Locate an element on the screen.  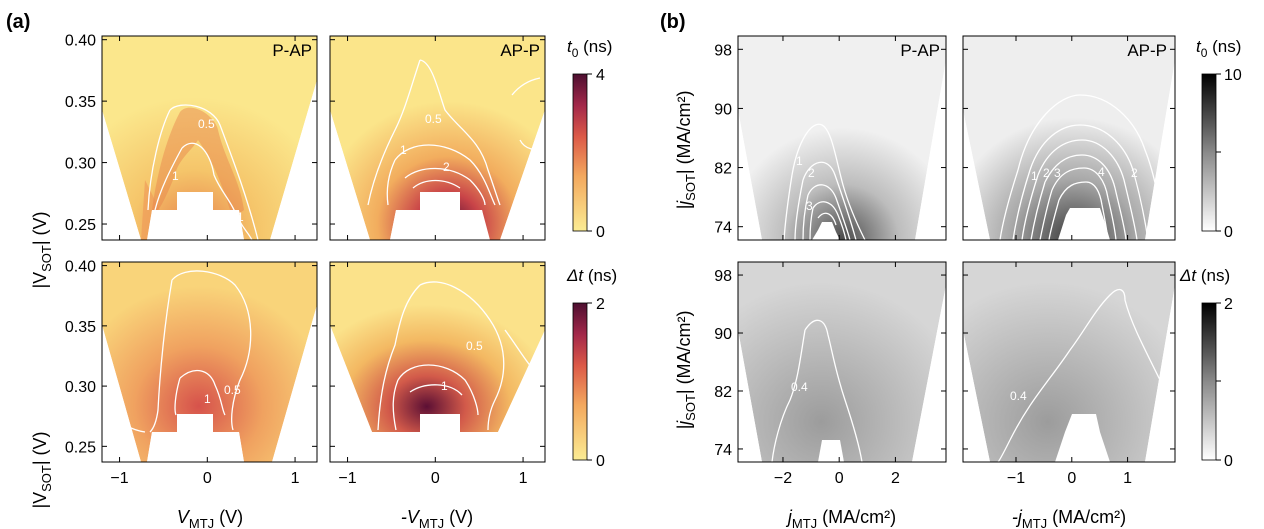
y-tick-label: 0.35 is located at coordinates (80, 102).